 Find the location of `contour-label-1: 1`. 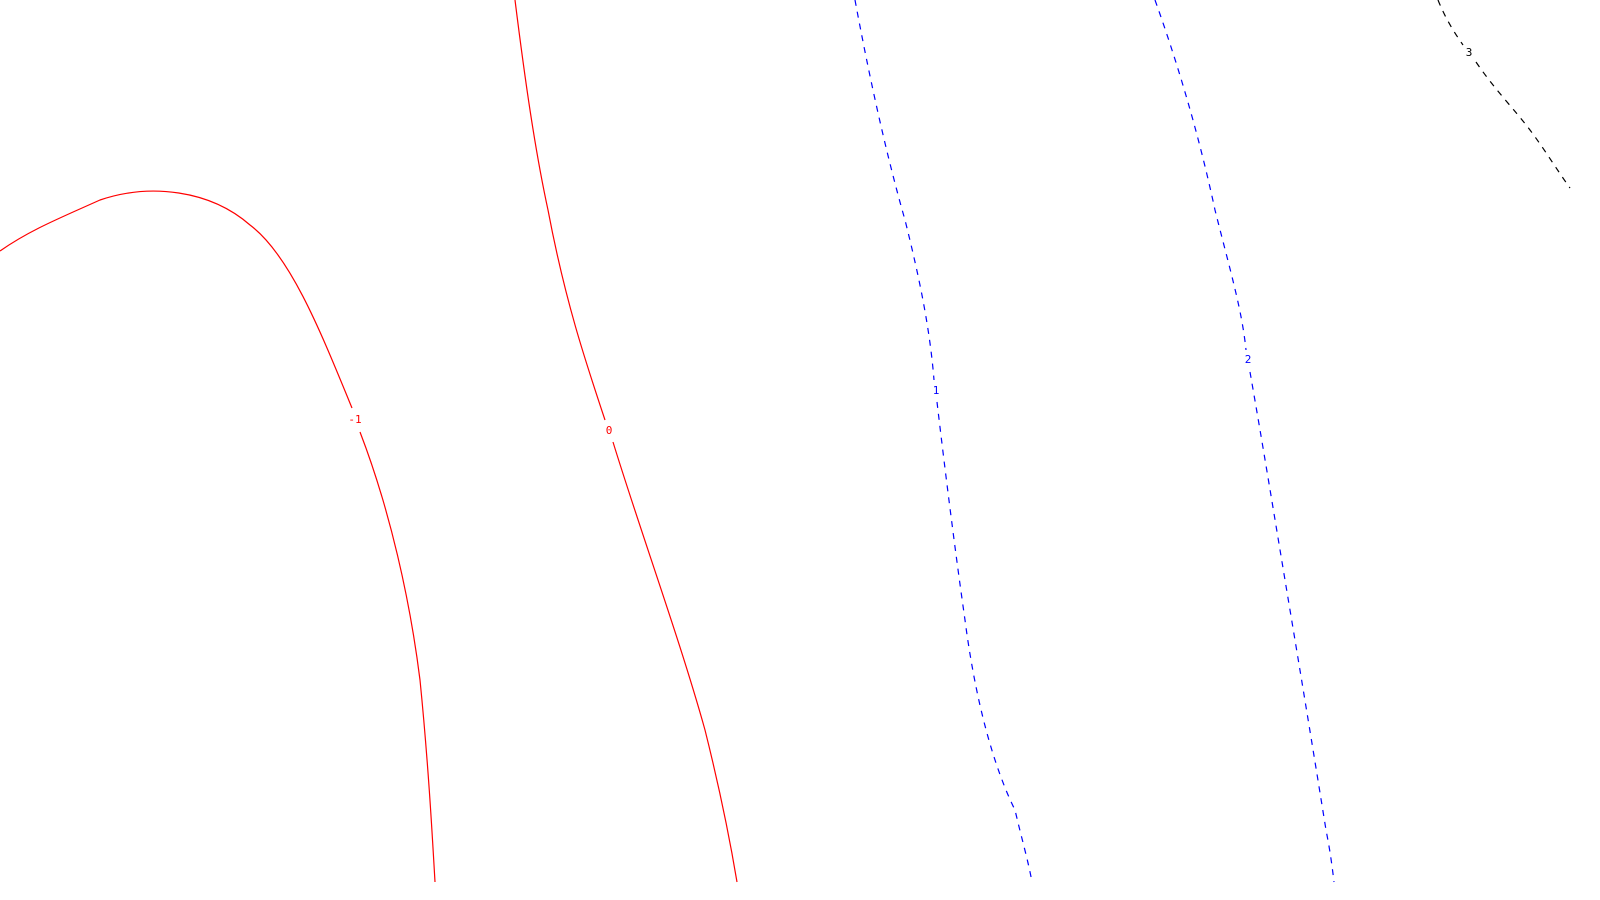

contour-label-1: 1 is located at coordinates (936, 390).